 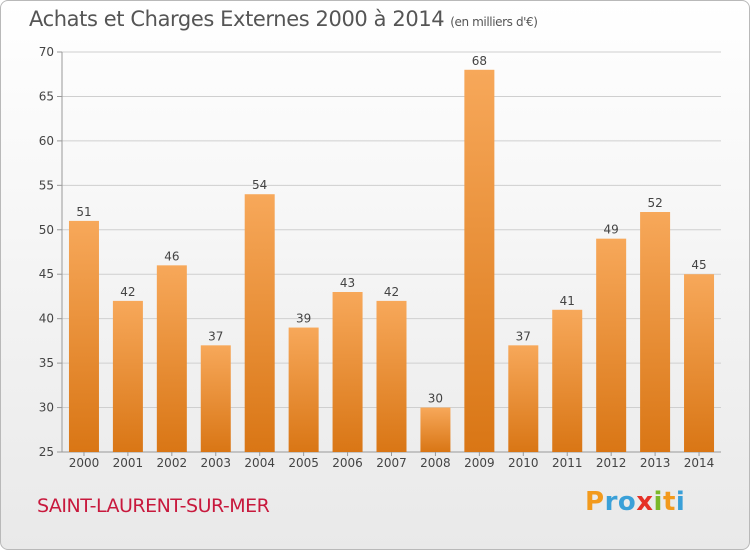 I want to click on bar-2002, so click(x=171, y=358).